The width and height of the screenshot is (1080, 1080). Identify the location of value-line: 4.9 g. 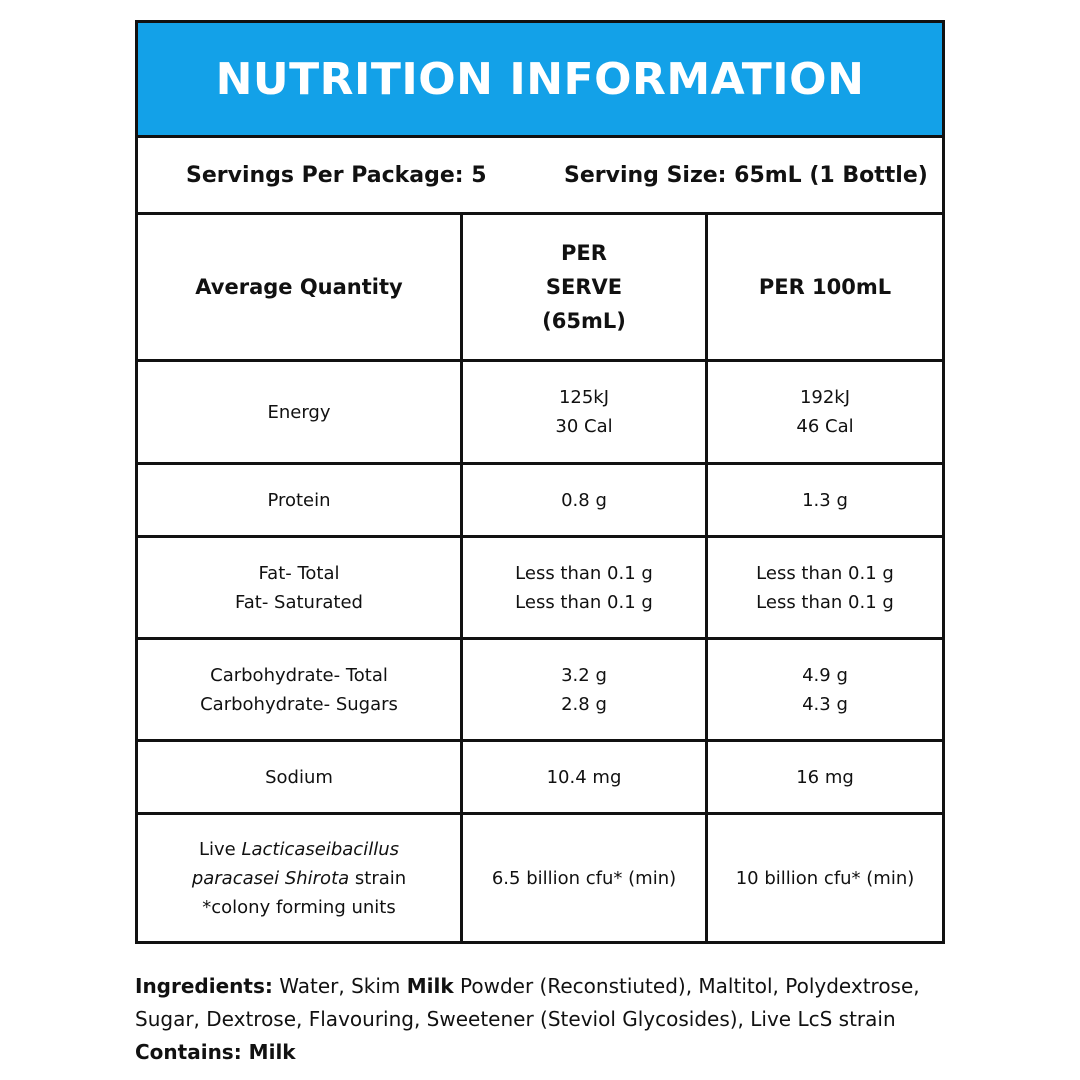
(825, 675).